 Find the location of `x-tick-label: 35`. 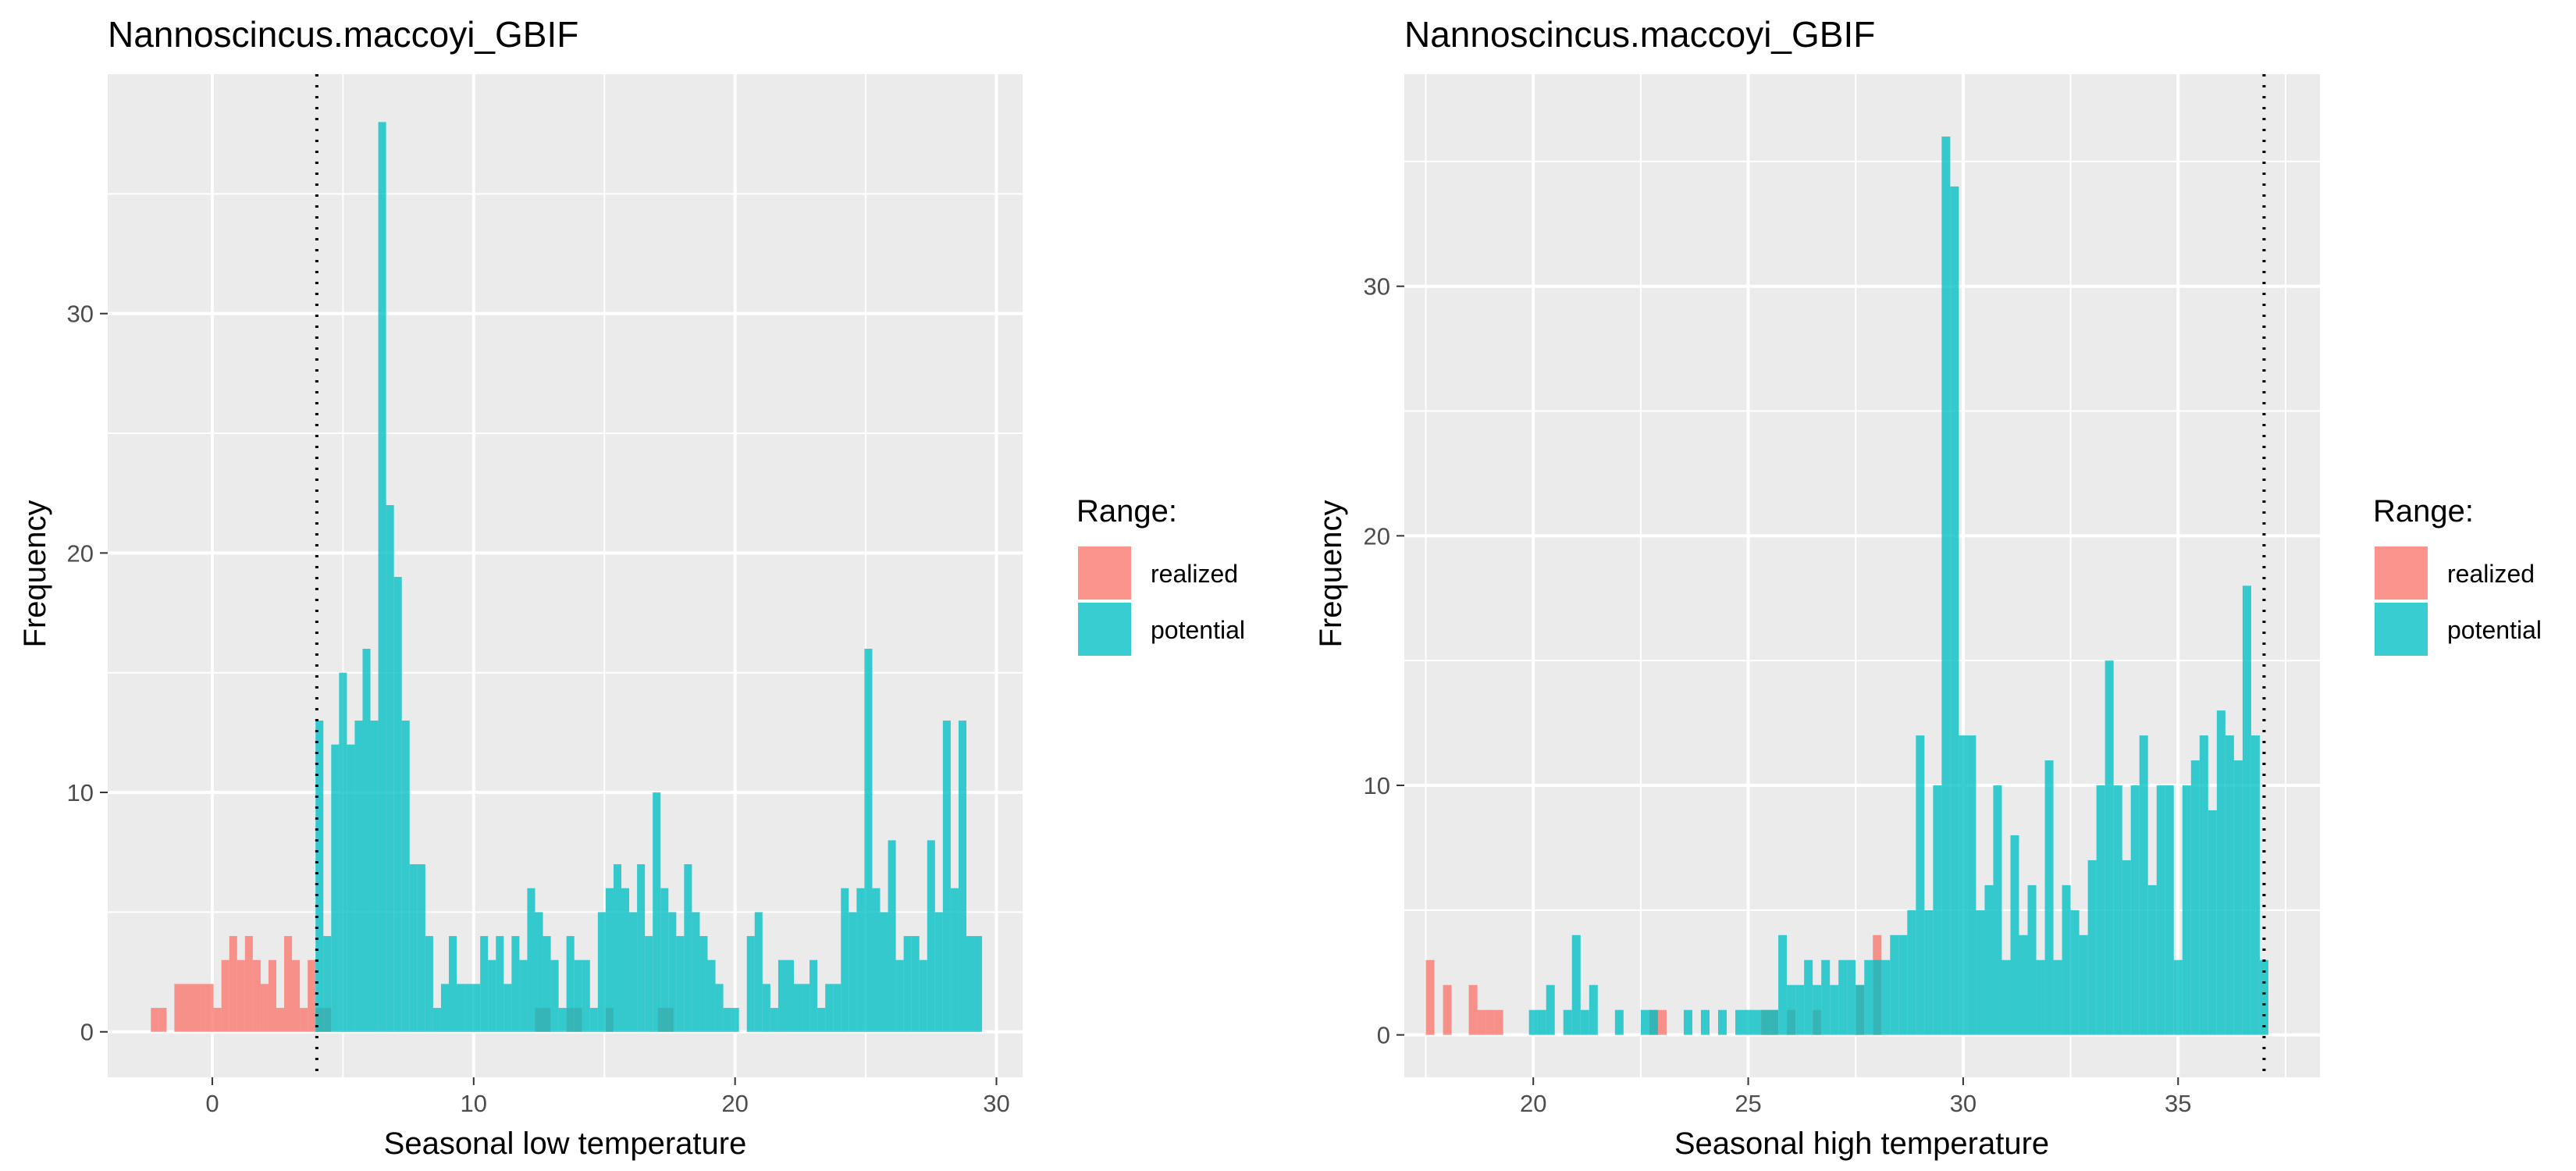

x-tick-label: 35 is located at coordinates (2178, 1103).